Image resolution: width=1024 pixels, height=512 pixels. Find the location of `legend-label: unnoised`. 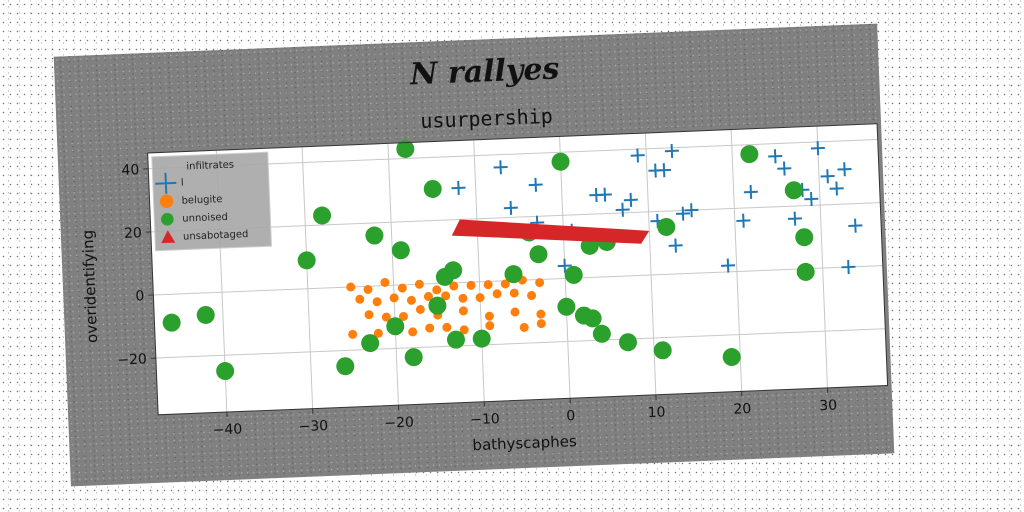

legend-label: unnoised is located at coordinates (205, 218).